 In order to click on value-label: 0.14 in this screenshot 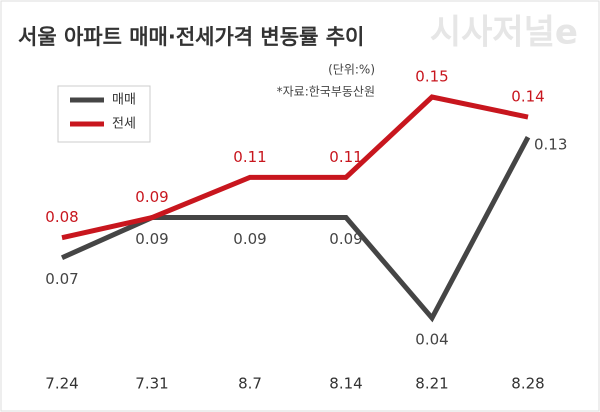, I will do `click(527, 97)`.